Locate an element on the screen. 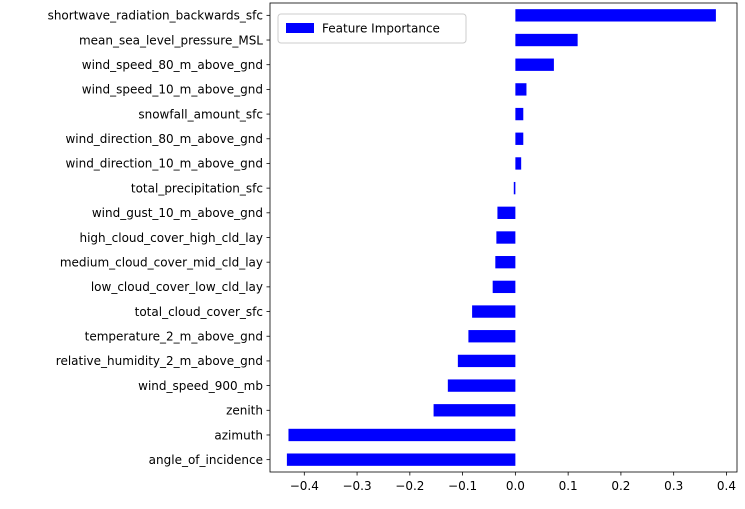  y-tick-label: medium_cloud_cover_mid_cld_lay is located at coordinates (161, 262).